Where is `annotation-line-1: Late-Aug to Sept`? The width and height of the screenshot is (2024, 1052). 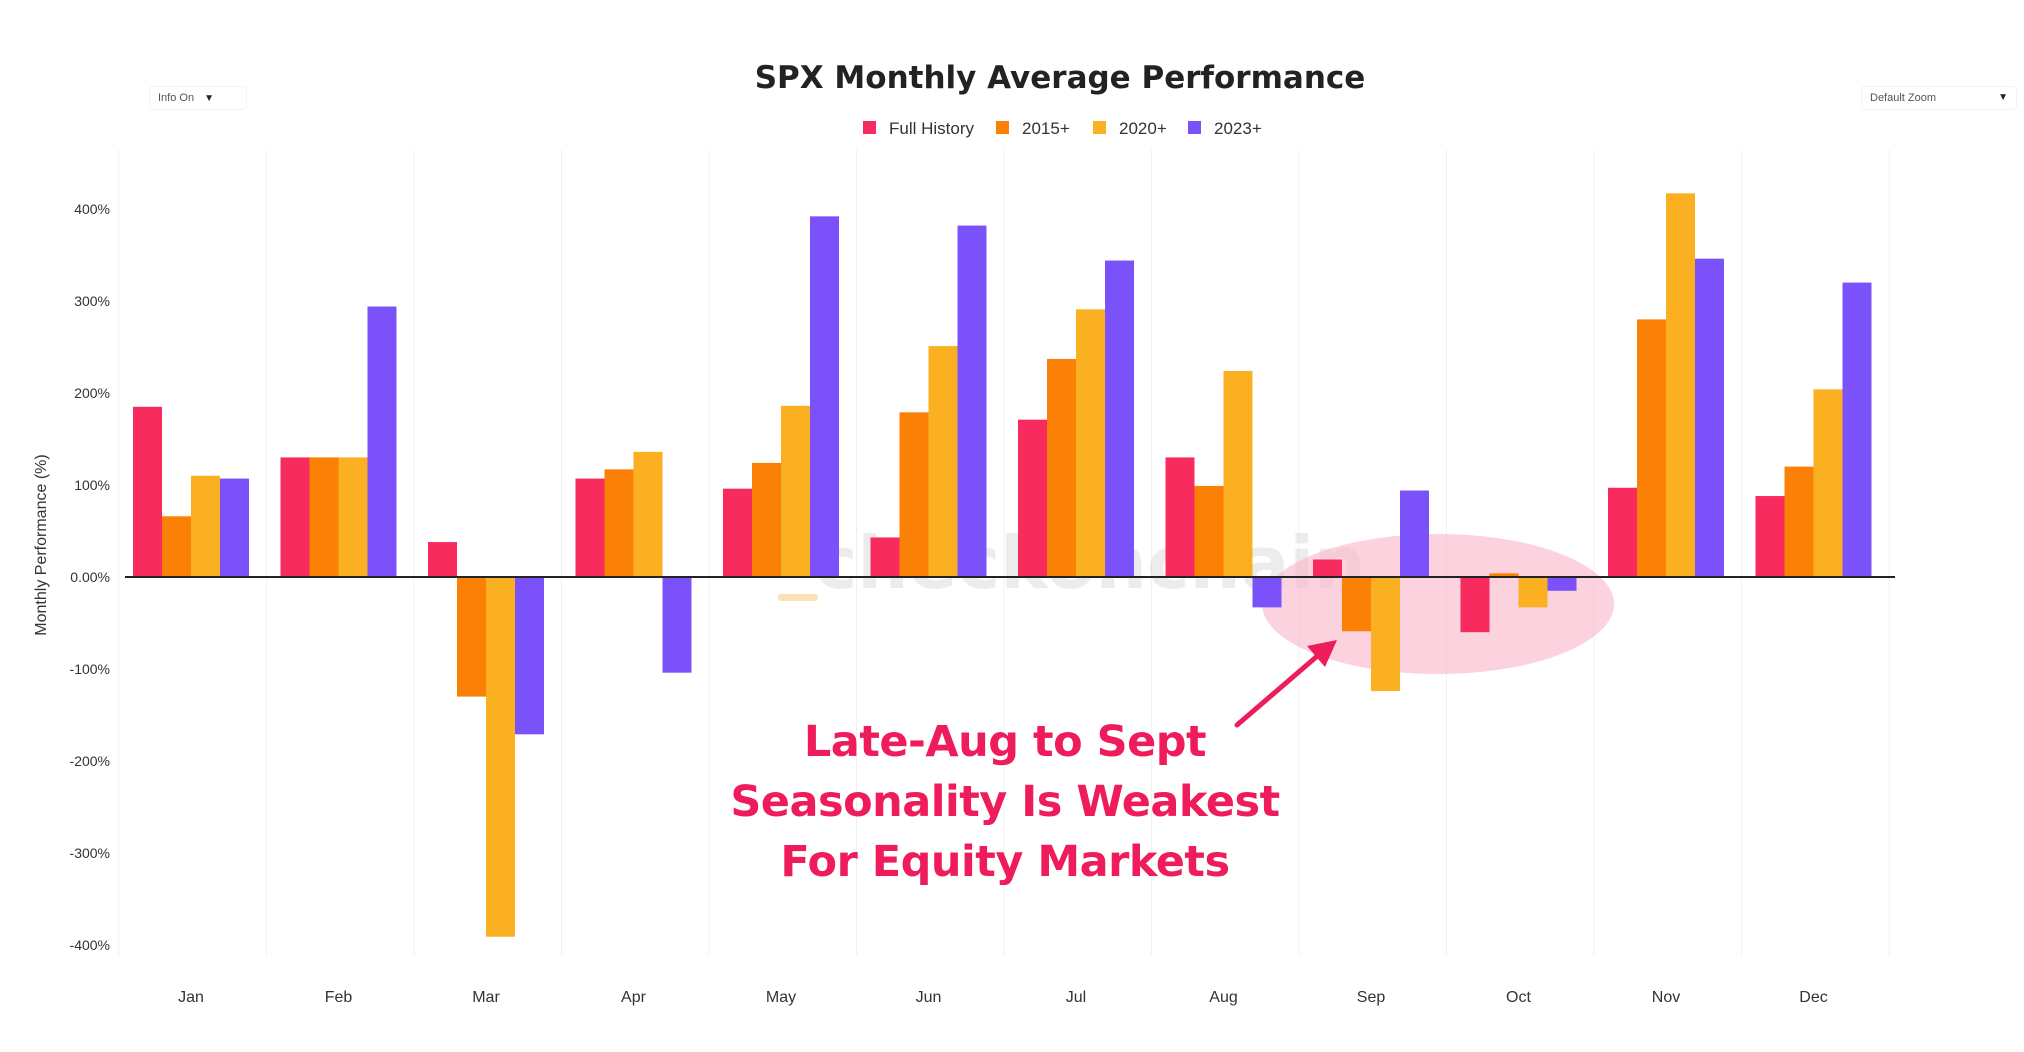
annotation-line-1: Late-Aug to Sept is located at coordinates (1005, 742).